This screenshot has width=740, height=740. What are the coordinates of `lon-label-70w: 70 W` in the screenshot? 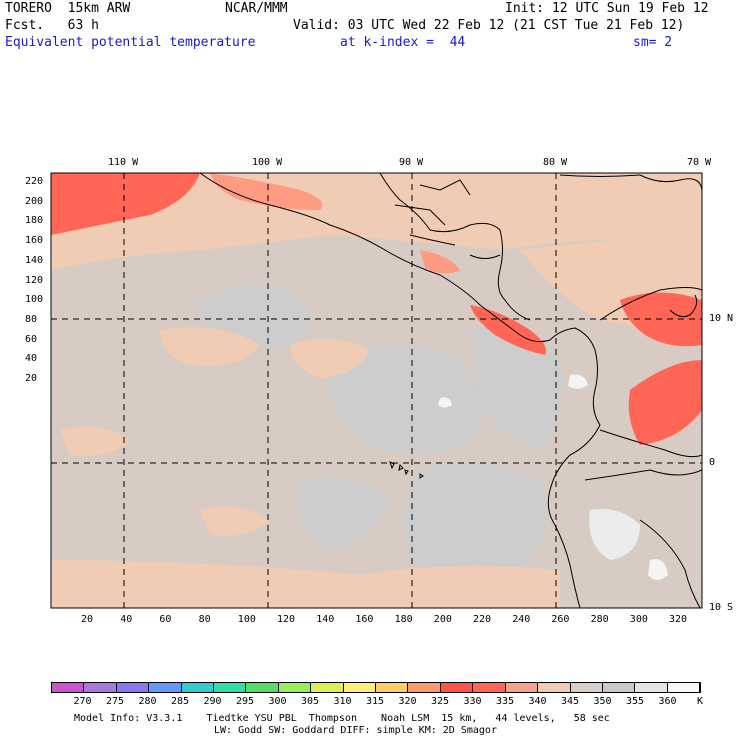 It's located at (699, 162).